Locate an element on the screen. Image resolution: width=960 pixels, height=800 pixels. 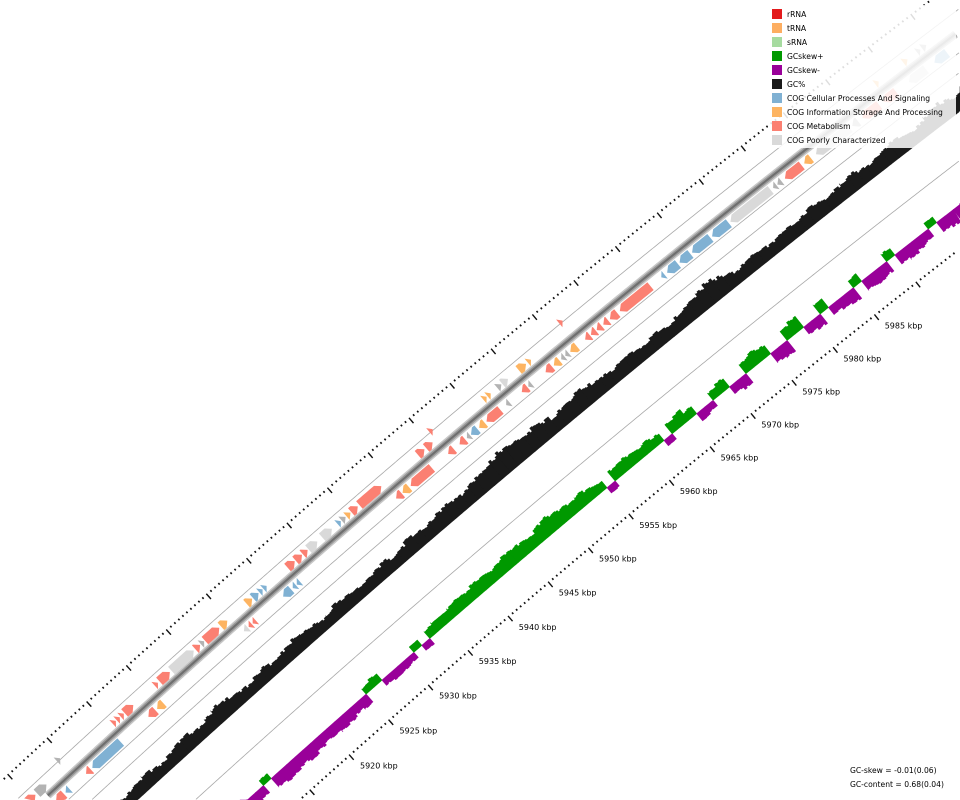
legend-swatch is located at coordinates (777, 140).